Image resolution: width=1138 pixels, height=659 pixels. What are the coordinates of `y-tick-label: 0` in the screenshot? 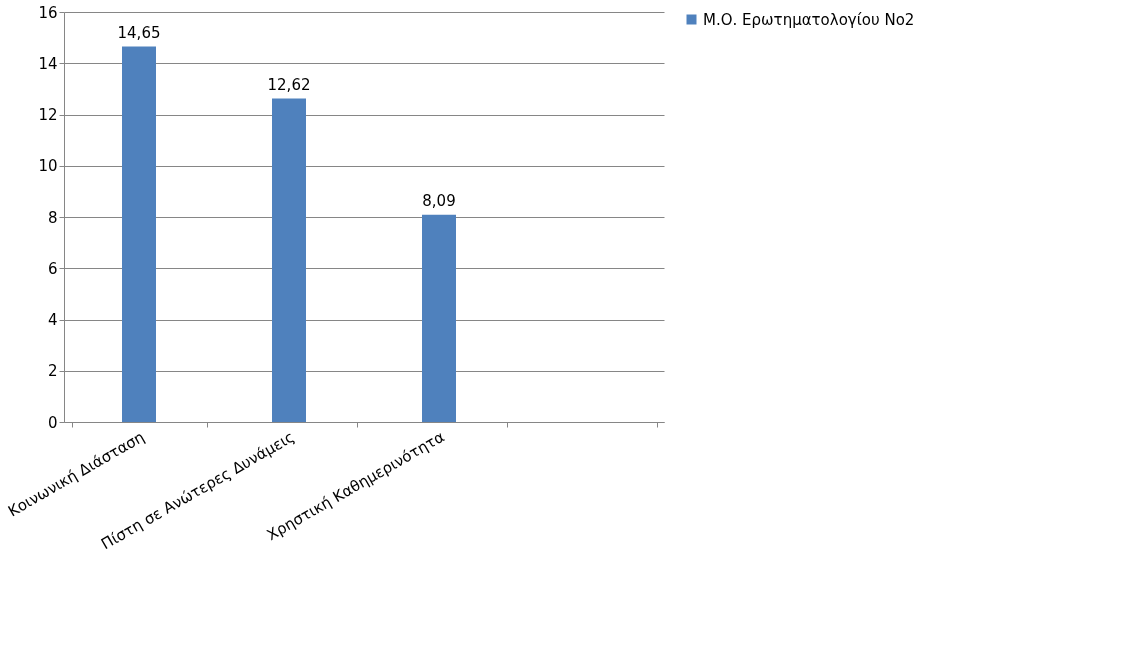 It's located at (52, 422).